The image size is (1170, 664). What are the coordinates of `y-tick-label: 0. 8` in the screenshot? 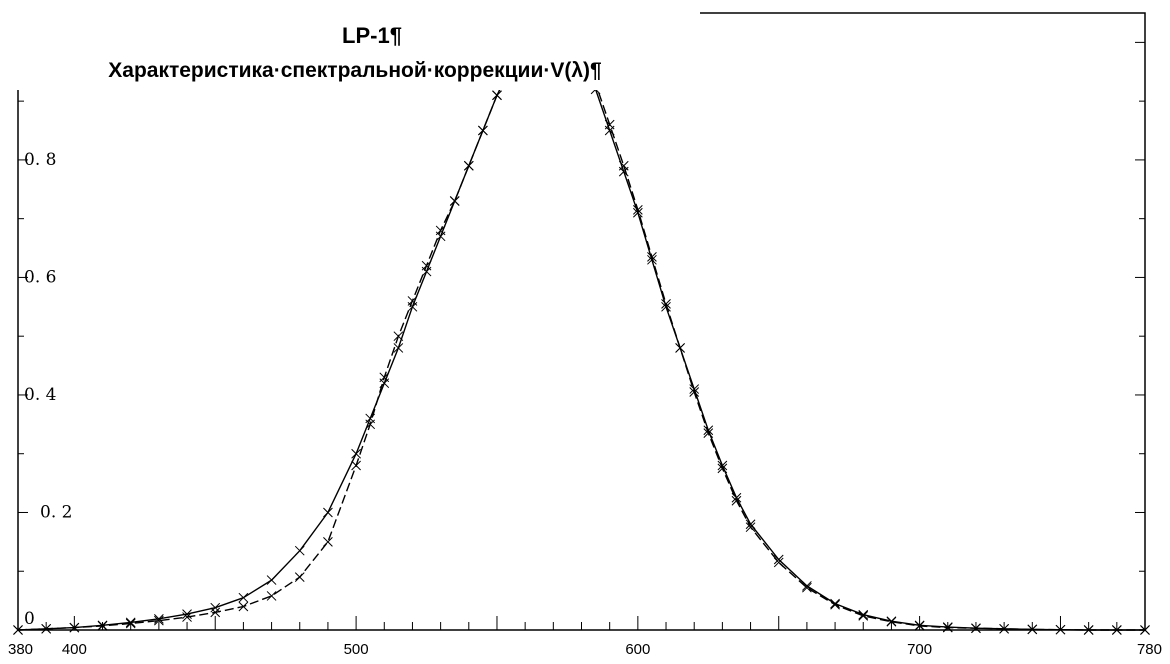 It's located at (40, 160).